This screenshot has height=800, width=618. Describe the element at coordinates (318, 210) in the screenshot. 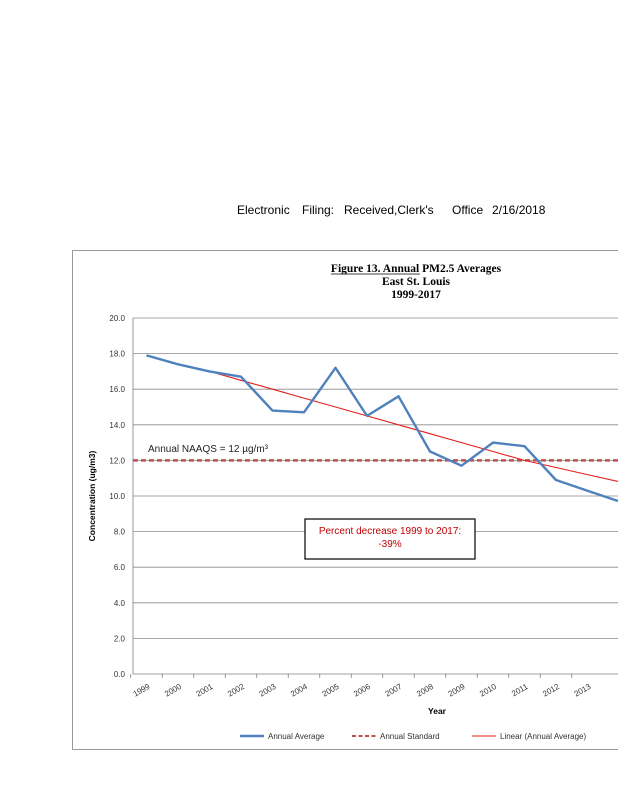

I see `filing-stamp-filing: Filing:` at that location.